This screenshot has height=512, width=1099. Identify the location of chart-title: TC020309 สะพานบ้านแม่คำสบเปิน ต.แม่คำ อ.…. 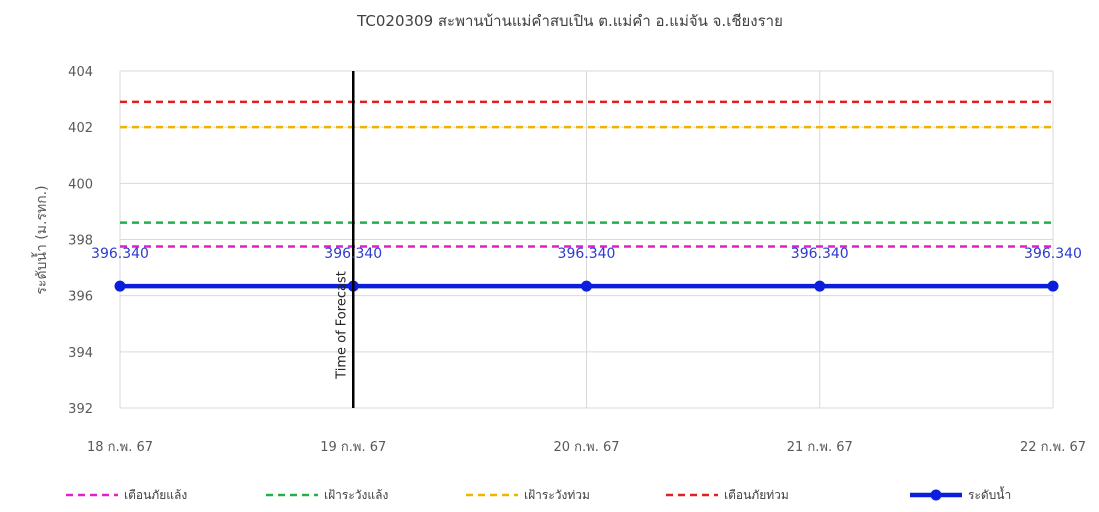
(569, 21).